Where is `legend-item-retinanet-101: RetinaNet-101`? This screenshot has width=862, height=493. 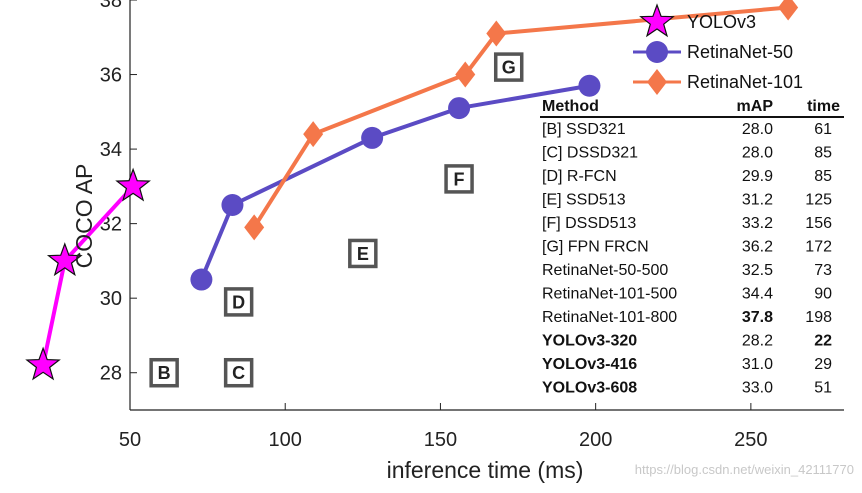 legend-item-retinanet-101: RetinaNet-101 is located at coordinates (718, 82).